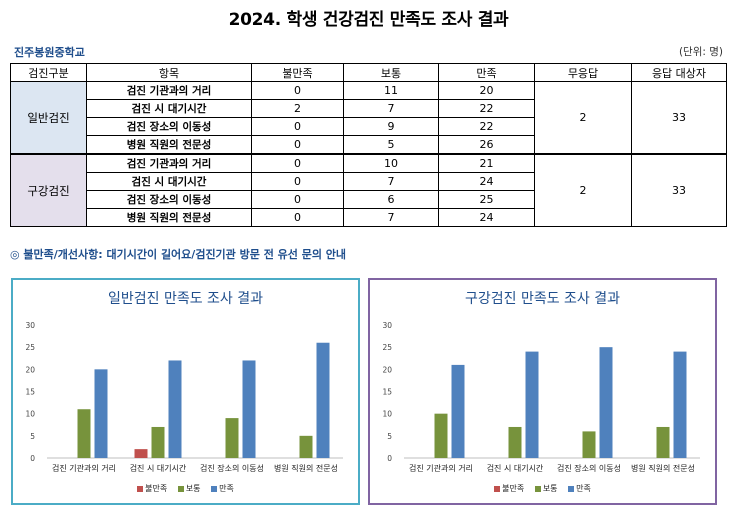  What do you see at coordinates (486, 199) in the screenshot?
I see `satisfied-cell: 25` at bounding box center [486, 199].